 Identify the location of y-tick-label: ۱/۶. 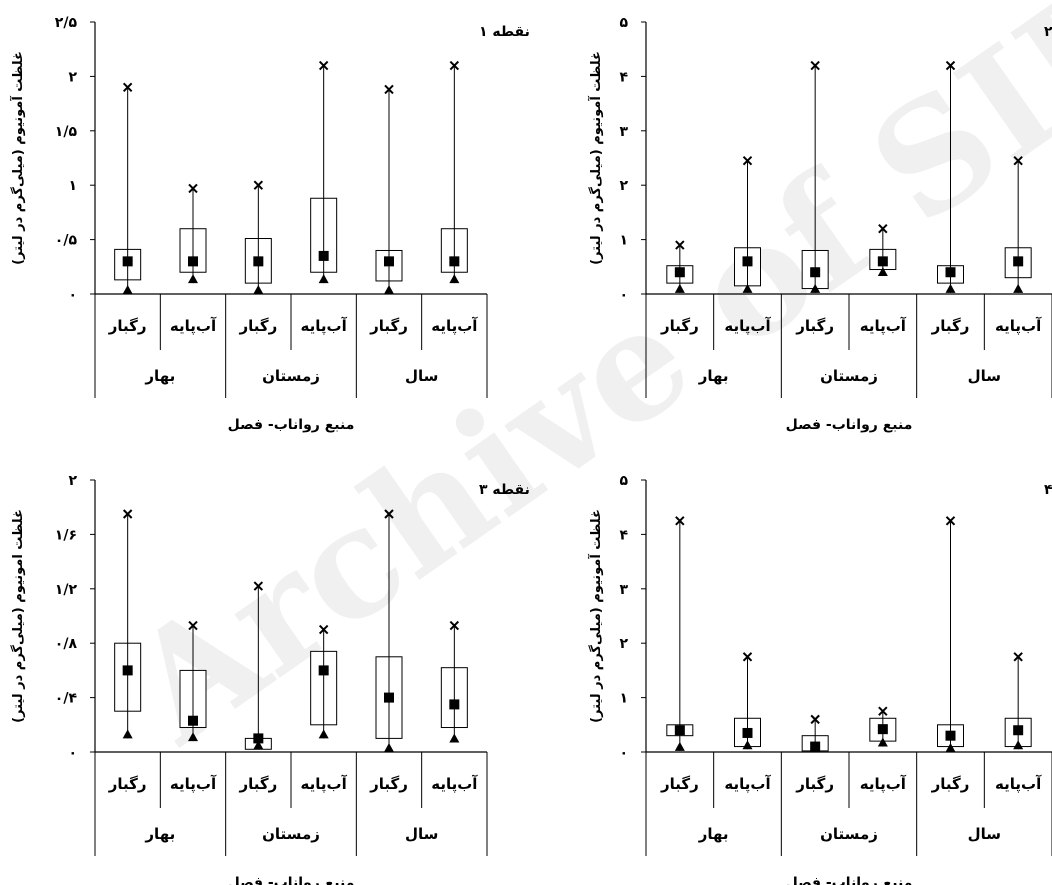
(66, 535).